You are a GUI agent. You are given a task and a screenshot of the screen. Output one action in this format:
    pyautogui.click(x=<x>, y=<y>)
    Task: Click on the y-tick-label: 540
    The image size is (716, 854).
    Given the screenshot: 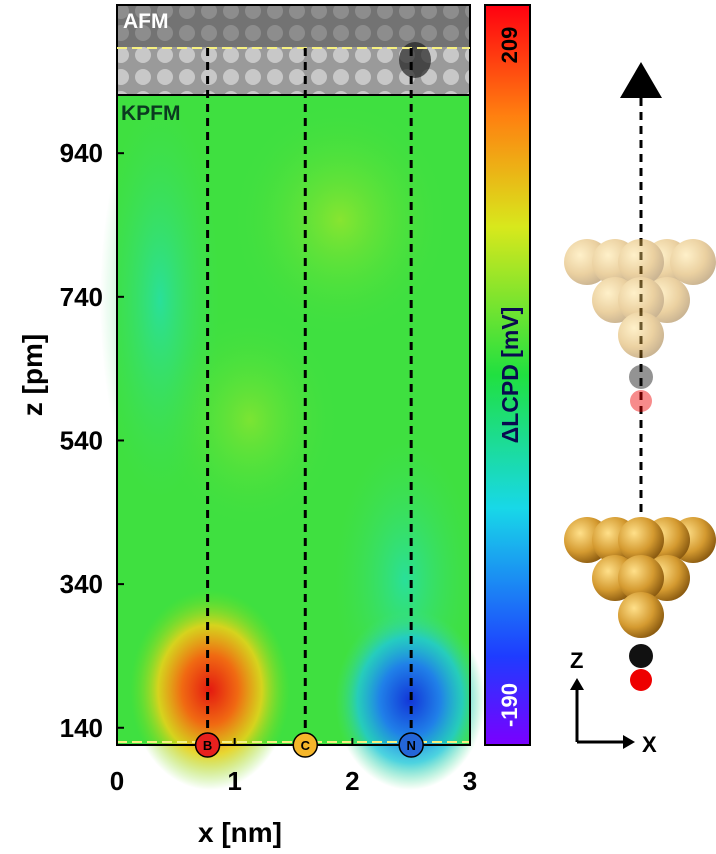 What is the action you would take?
    pyautogui.click(x=81, y=440)
    